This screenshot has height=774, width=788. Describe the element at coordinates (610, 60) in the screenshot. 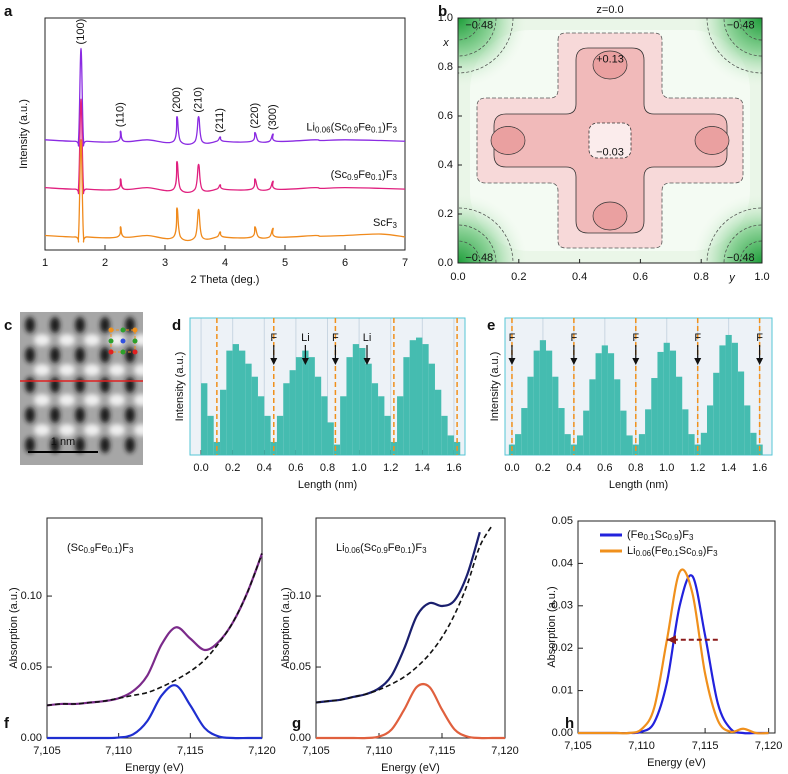

I see `contour-label: +0.13` at that location.